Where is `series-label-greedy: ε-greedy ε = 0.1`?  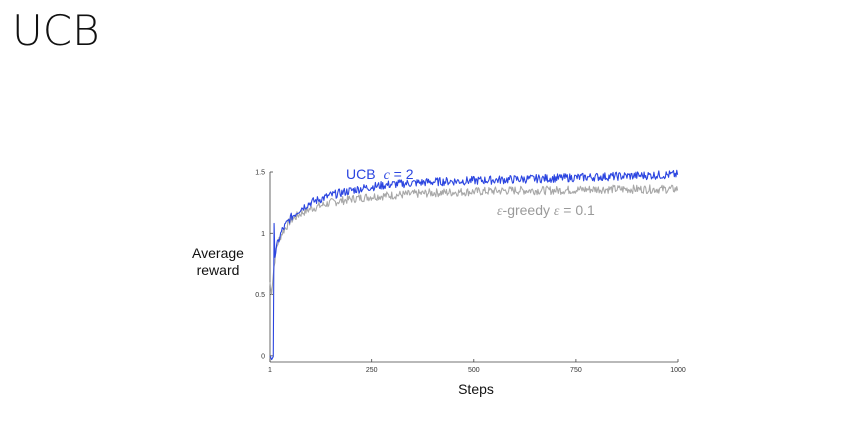 series-label-greedy: ε-greedy ε = 0.1 is located at coordinates (546, 210).